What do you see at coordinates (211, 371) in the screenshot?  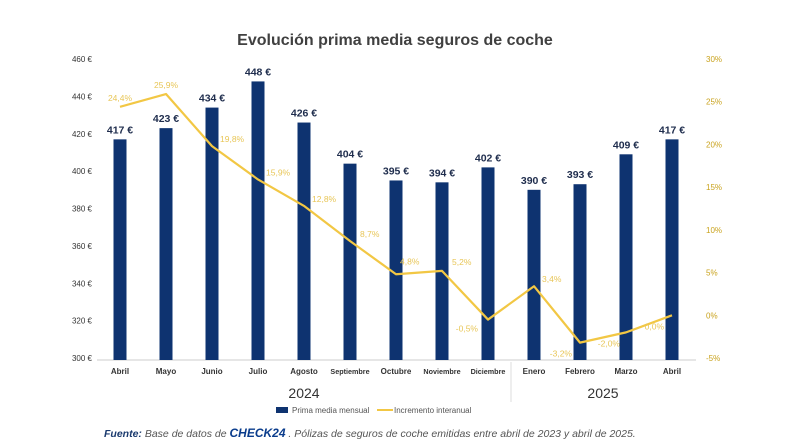 I see `category-label: Junio` at bounding box center [211, 371].